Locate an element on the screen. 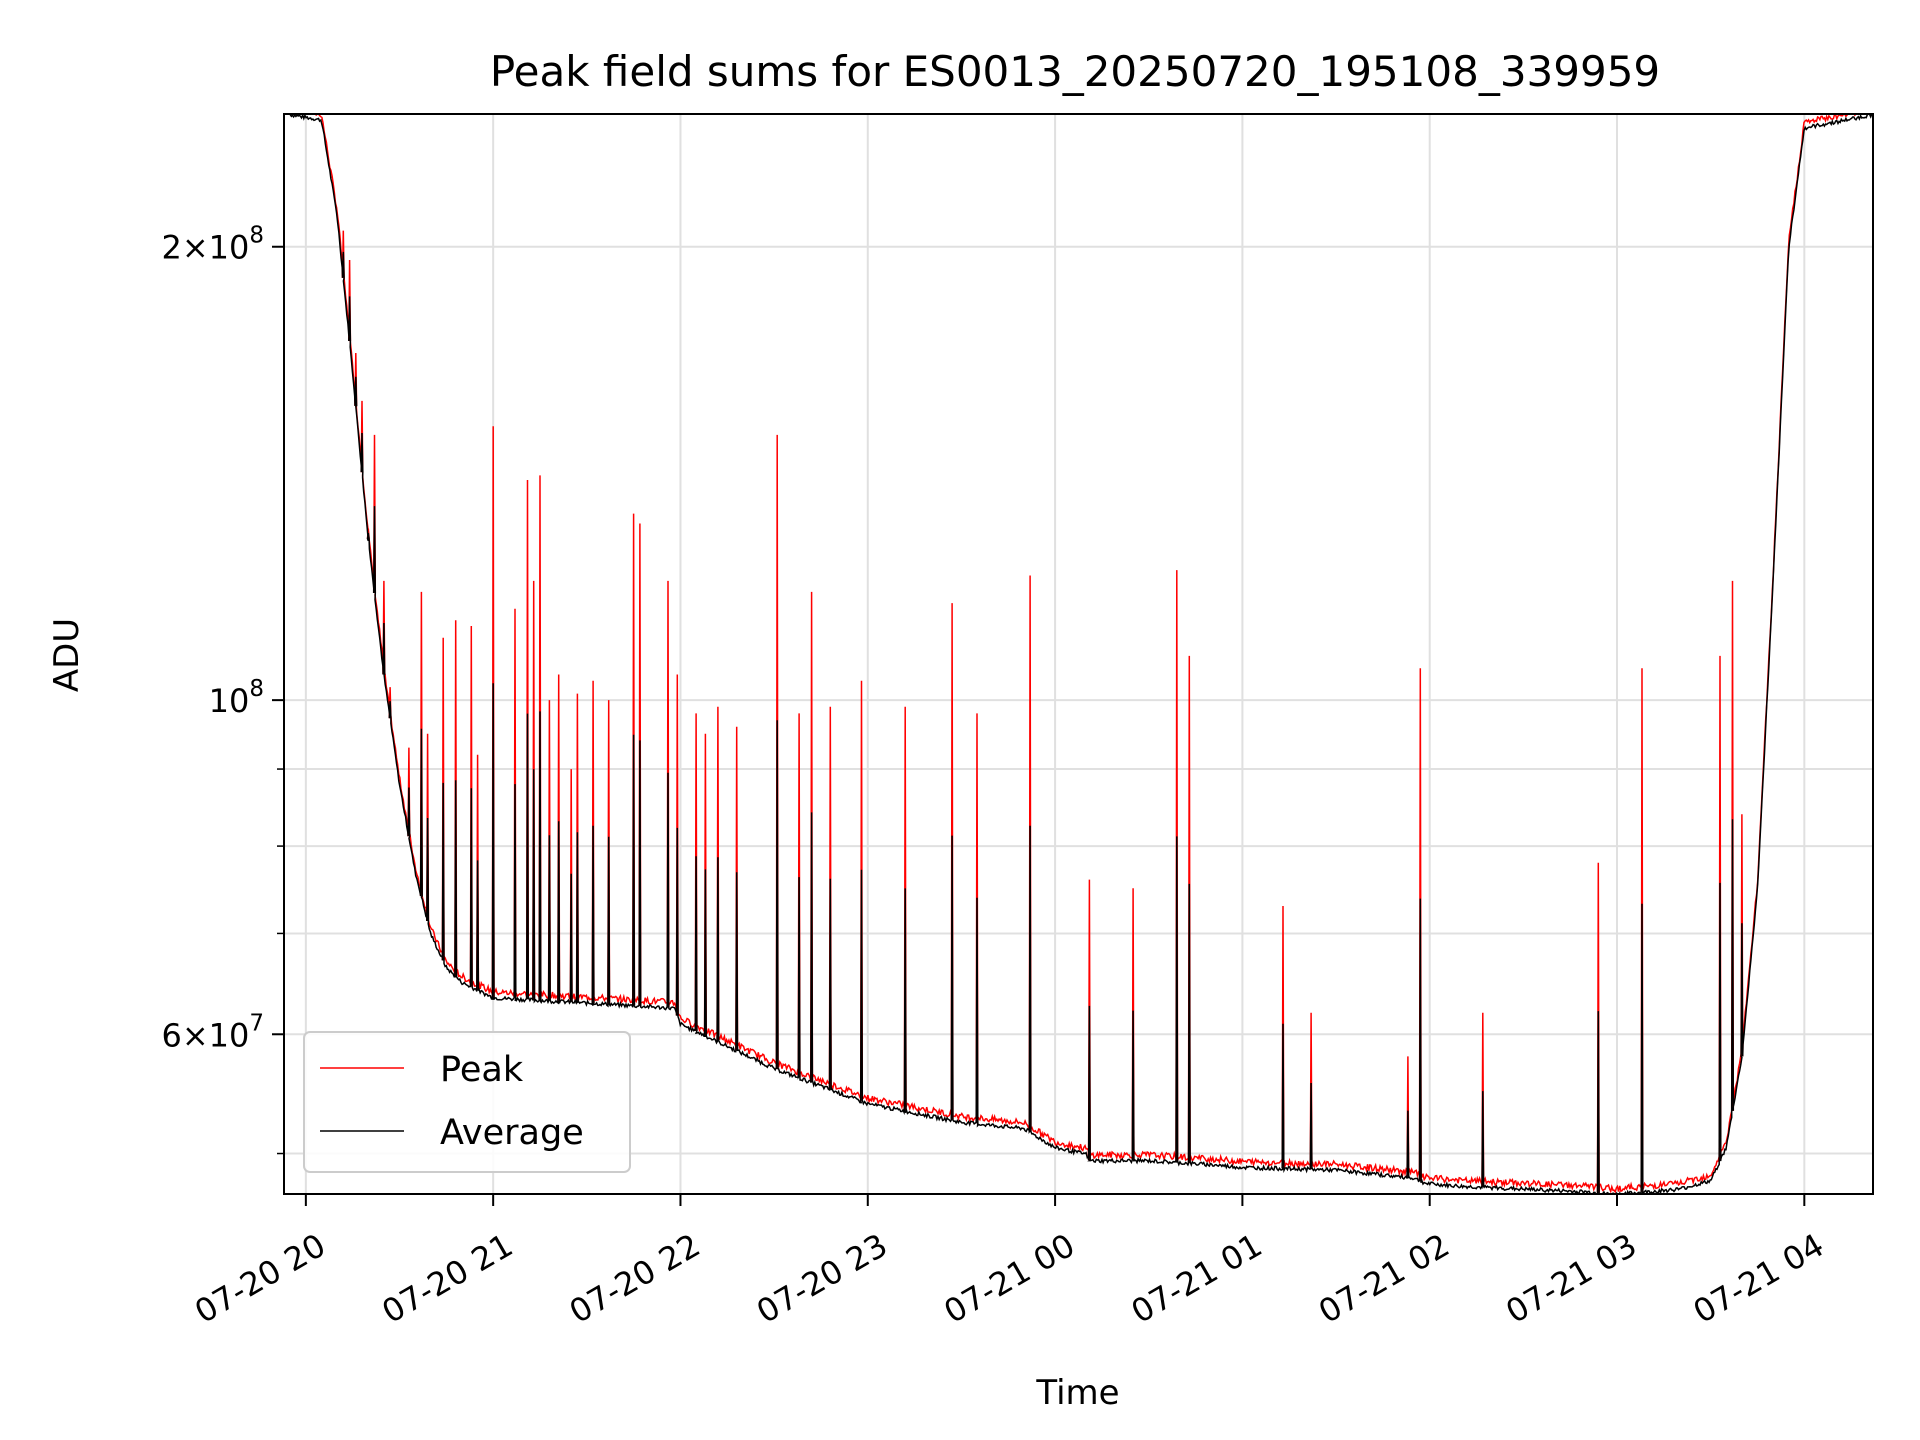 The height and width of the screenshot is (1440, 1920). legend-label-average: Average is located at coordinates (512, 1133).